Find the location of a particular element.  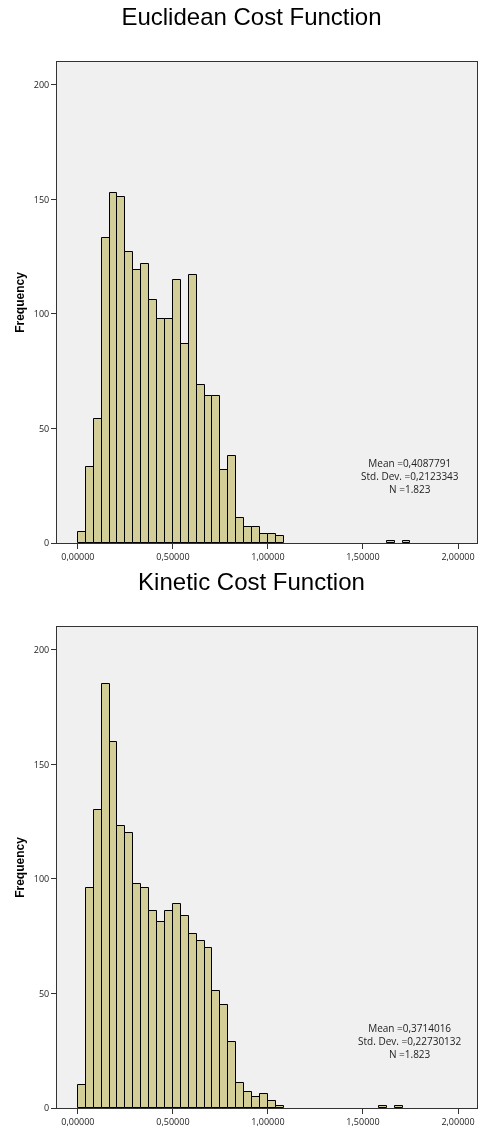

chart-title: Euclidean Cost Function is located at coordinates (251, 17).